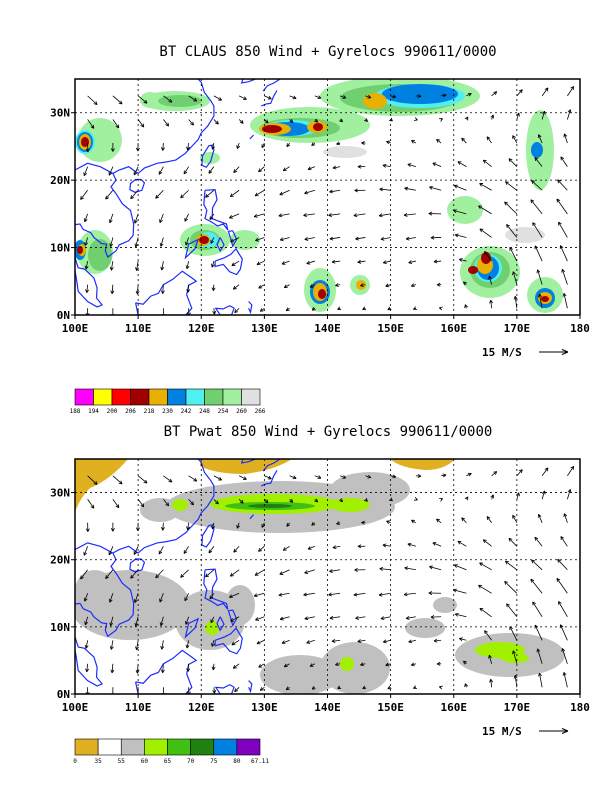  I want to click on y-tick-label: 10N, so click(60, 248).